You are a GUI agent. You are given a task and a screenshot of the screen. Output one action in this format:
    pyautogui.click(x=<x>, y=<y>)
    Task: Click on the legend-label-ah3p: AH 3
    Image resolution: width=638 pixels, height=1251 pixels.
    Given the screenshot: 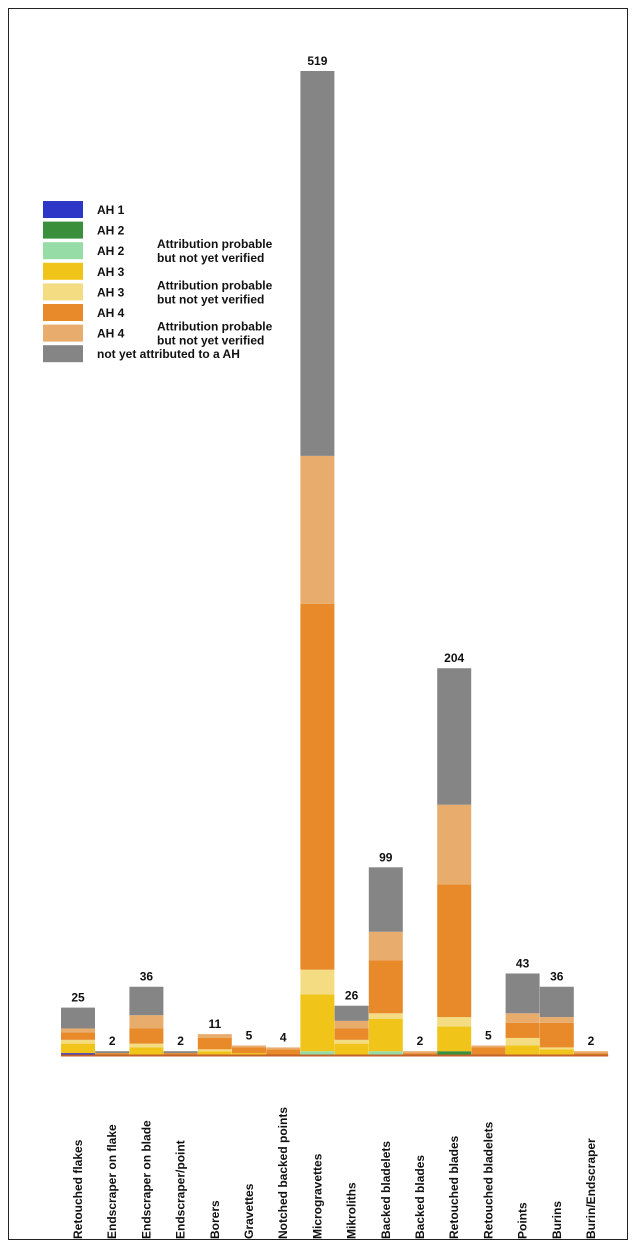 What is the action you would take?
    pyautogui.click(x=111, y=292)
    